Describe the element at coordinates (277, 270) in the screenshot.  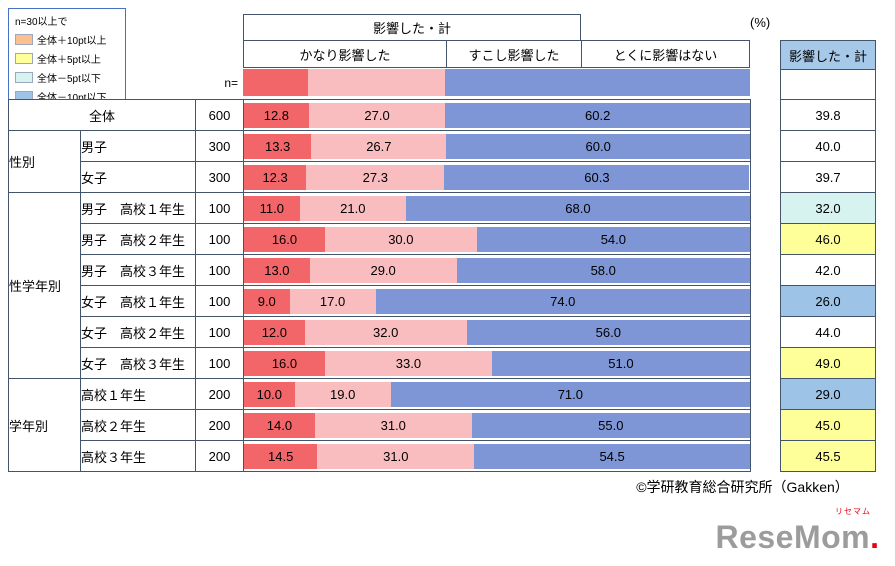
I see `bar-segment: 13.0` at that location.